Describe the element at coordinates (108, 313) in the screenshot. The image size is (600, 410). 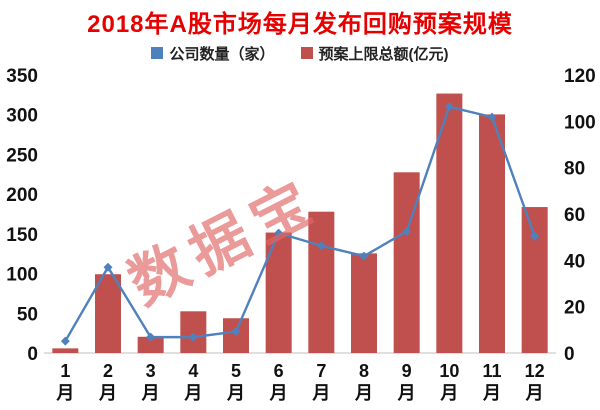
I see `bar-2月` at that location.